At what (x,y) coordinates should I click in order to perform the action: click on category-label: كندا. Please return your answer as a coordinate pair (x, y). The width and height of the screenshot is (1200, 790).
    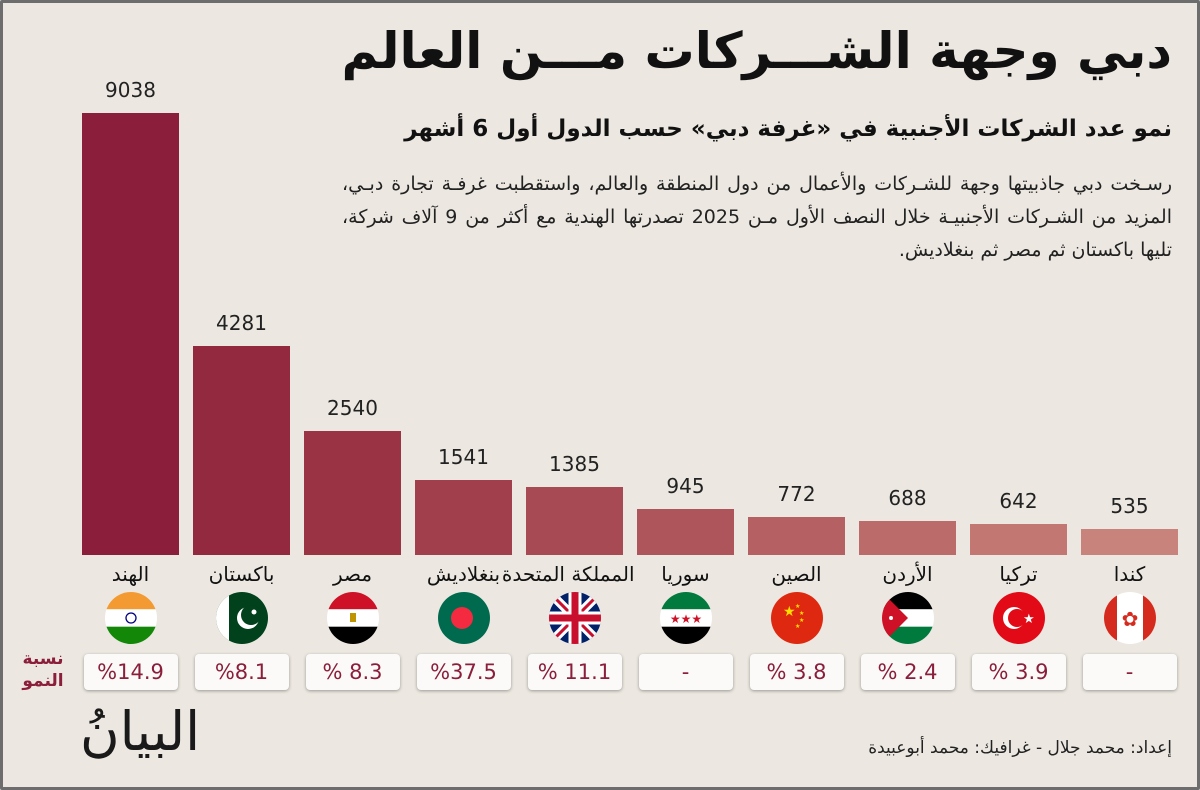
    Looking at the image, I should click on (1129, 574).